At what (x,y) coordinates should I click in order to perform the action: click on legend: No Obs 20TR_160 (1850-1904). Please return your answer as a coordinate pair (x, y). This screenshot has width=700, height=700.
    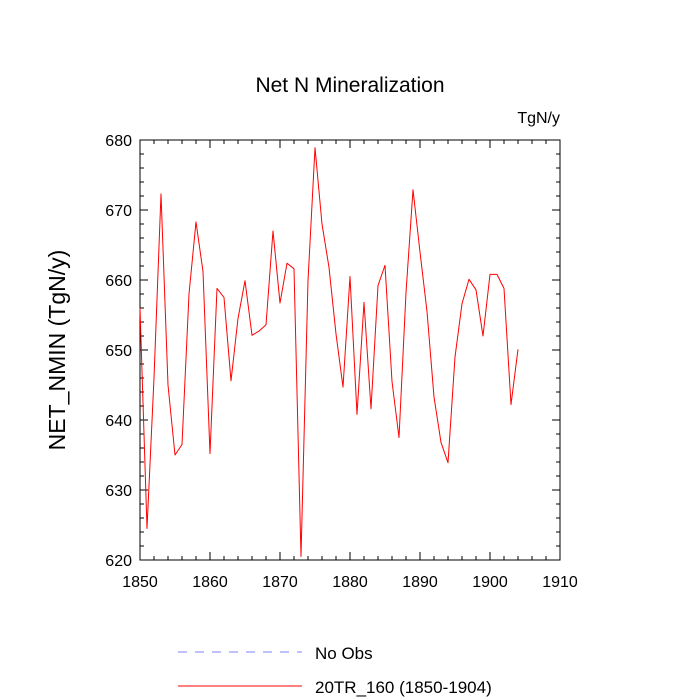
    Looking at the image, I should click on (335, 670).